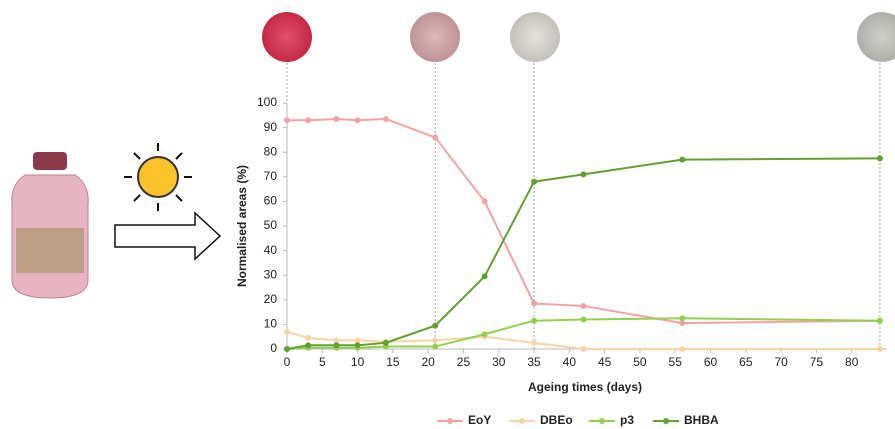 The height and width of the screenshot is (429, 895). I want to click on arrow, so click(168, 236).